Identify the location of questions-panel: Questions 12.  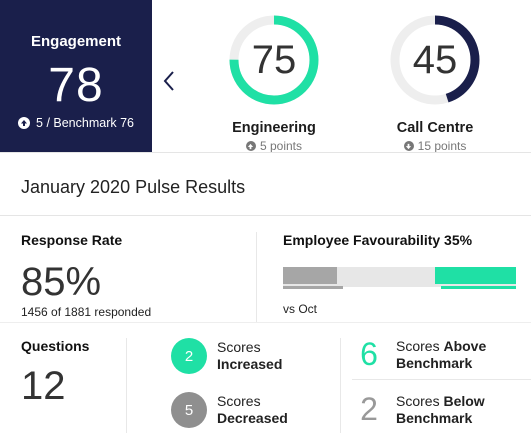
(55, 373).